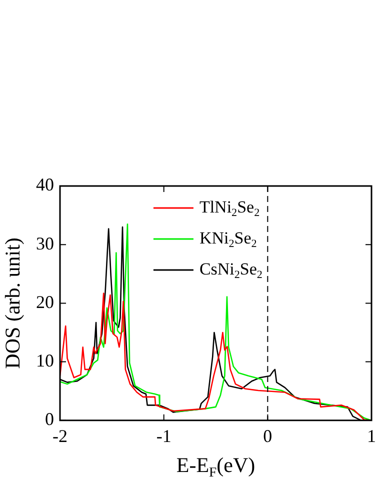  What do you see at coordinates (12, 303) in the screenshot?
I see `y-axis-title: DOS (arb. unit)` at bounding box center [12, 303].